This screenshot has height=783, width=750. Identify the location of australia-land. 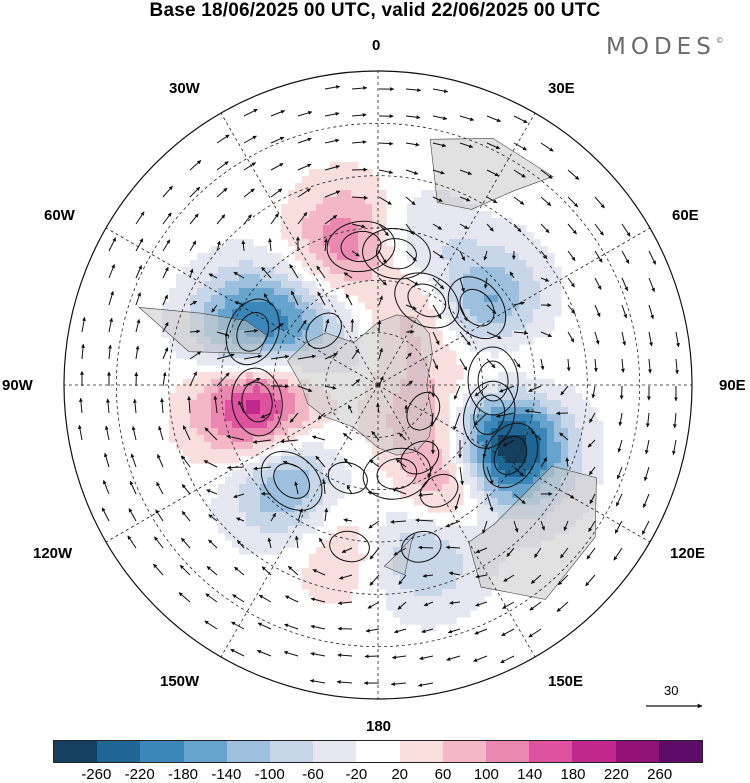
(532, 532).